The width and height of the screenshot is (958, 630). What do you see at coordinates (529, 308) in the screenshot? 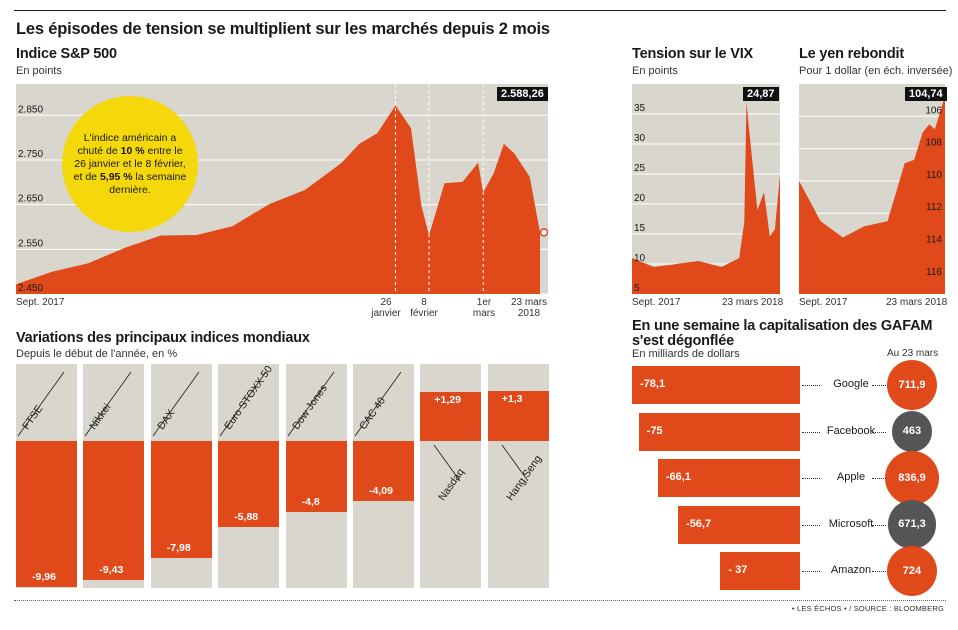
I see `sp500-x-label-end: 23 mars 2018` at bounding box center [529, 308].